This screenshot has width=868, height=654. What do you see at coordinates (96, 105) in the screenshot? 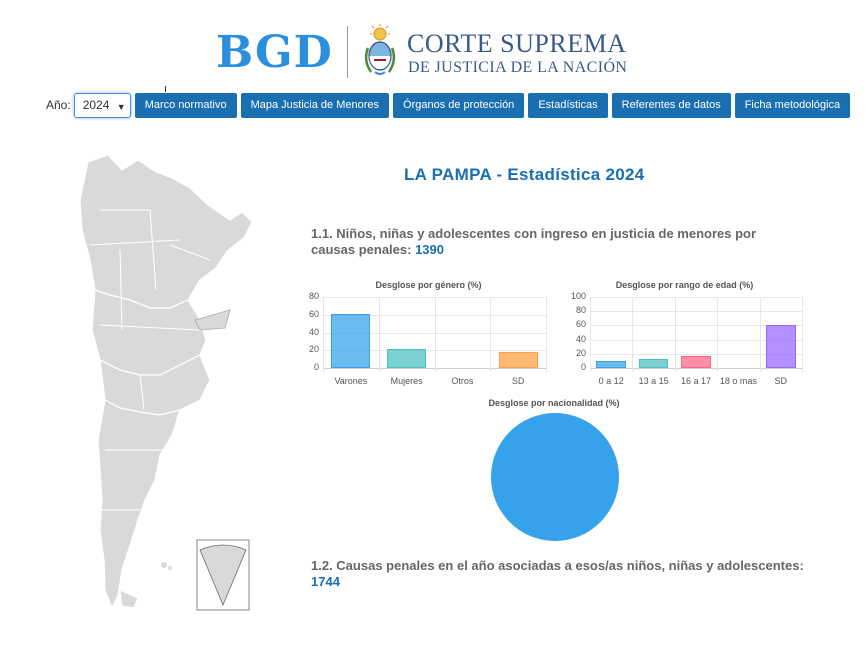
I see `year-select-value: 2024` at bounding box center [96, 105].